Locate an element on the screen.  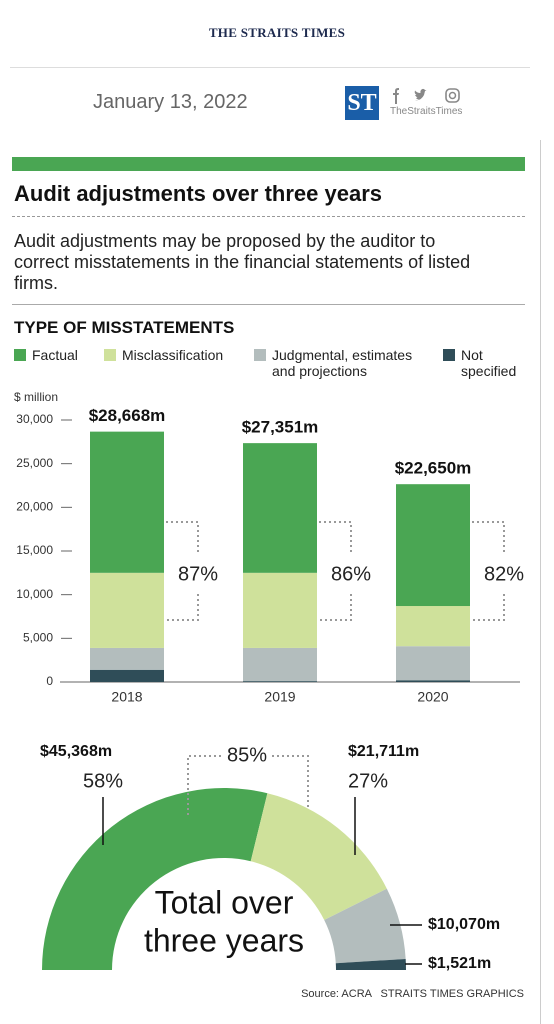
share-label: 87% is located at coordinates (198, 574).